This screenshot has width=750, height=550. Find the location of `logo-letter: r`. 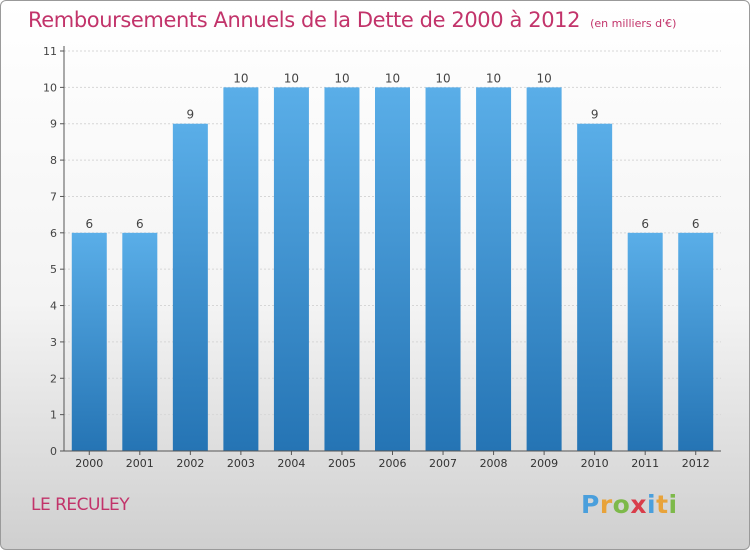

logo-letter: r is located at coordinates (606, 504).